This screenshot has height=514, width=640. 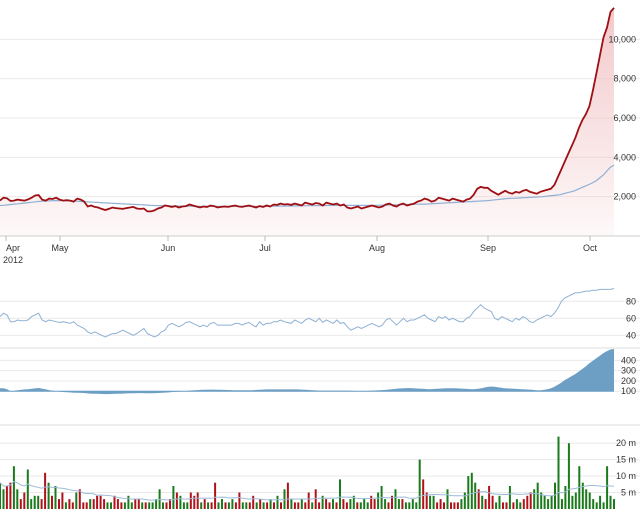 What do you see at coordinates (307, 473) in the screenshot?
I see `volume-bars` at bounding box center [307, 473].